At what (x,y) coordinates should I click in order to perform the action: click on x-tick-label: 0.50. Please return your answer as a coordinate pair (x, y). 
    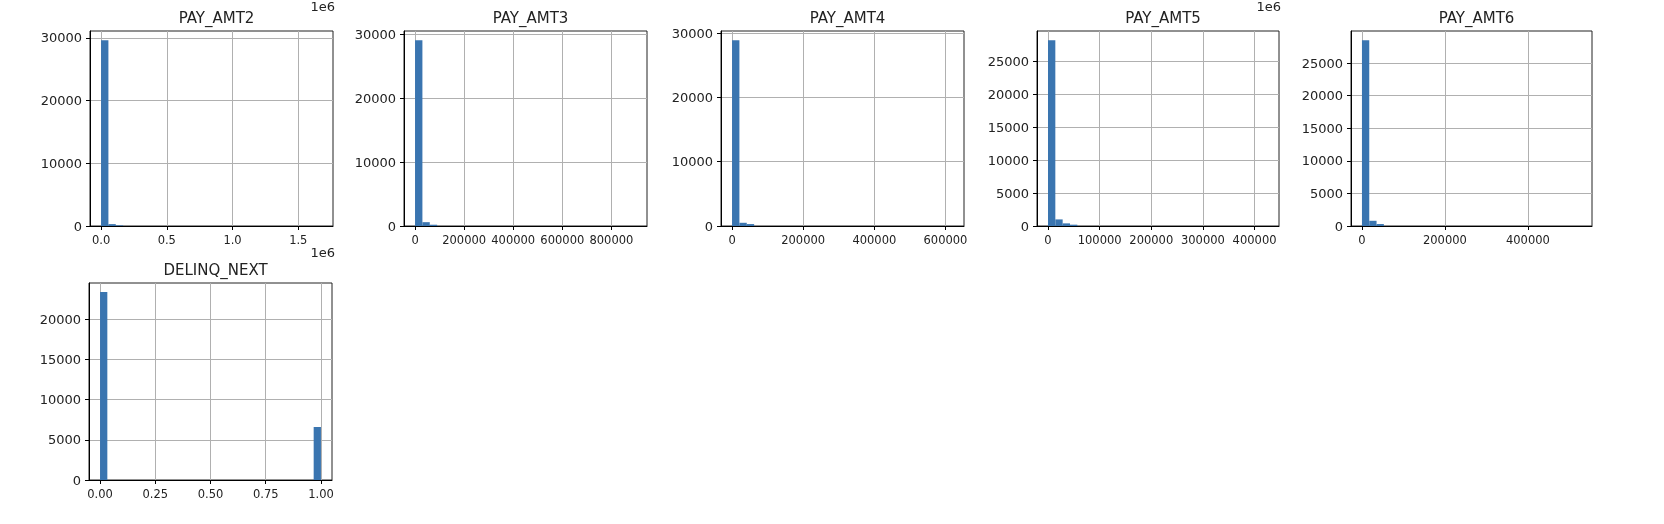
    Looking at the image, I should click on (210, 494).